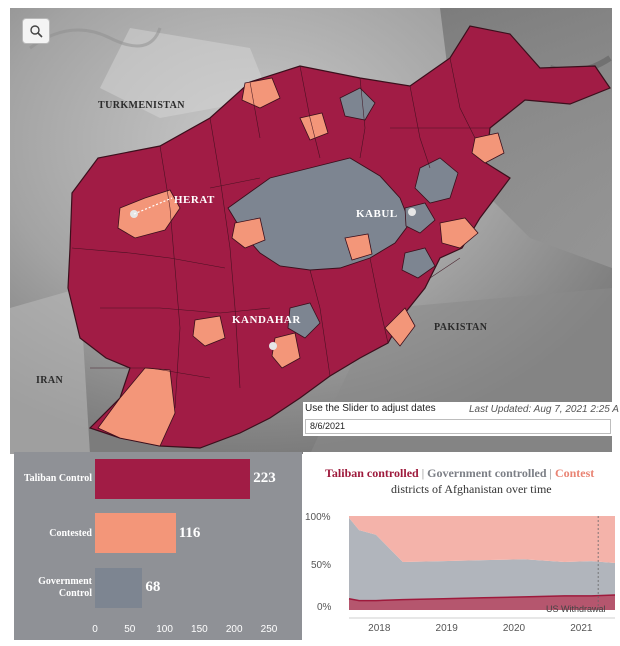 Image resolution: width=620 pixels, height=646 pixels. Describe the element at coordinates (459, 233) in the screenshot. I see `contested-region-east` at that location.